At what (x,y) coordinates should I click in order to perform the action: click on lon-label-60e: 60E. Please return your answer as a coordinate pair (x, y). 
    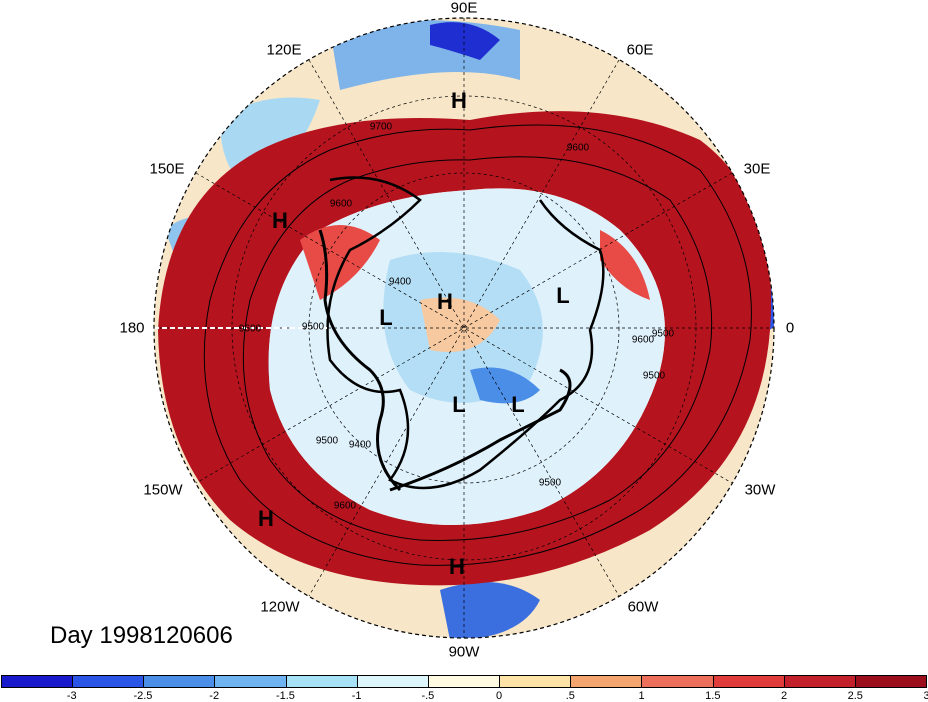
    Looking at the image, I should click on (640, 50).